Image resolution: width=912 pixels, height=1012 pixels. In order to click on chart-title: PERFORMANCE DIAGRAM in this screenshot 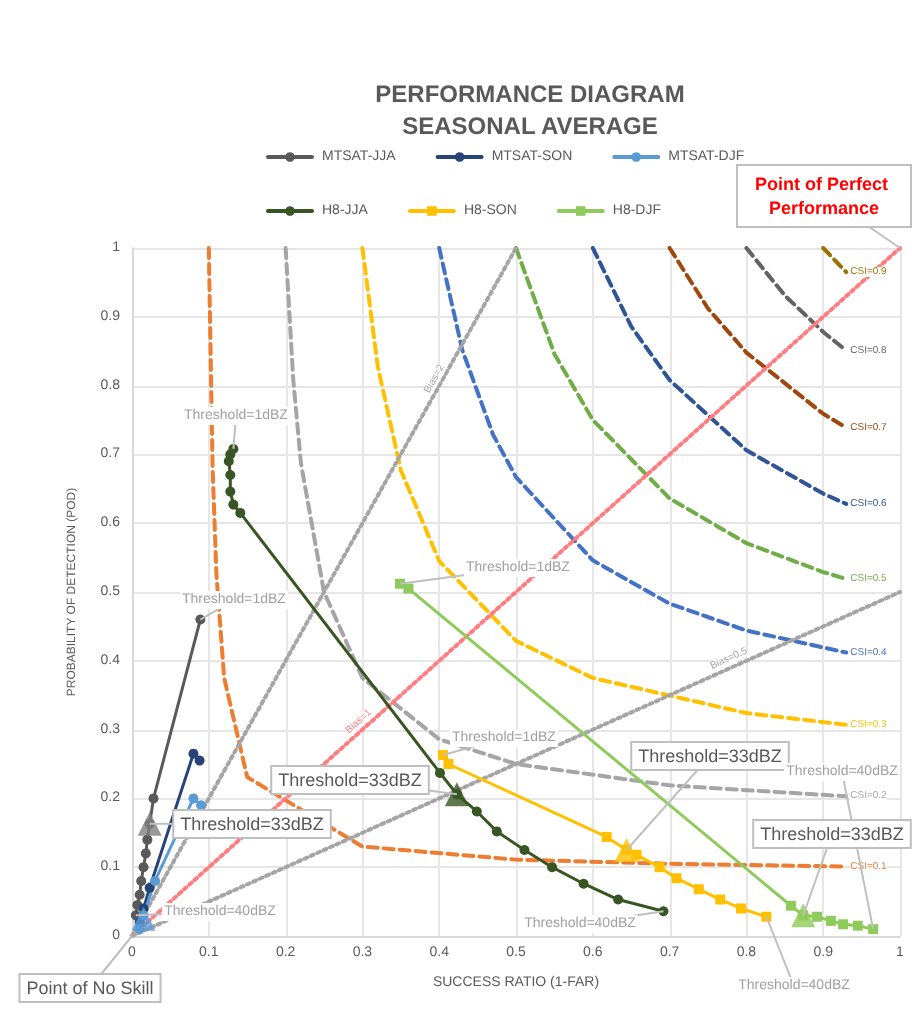, I will do `click(530, 94)`.